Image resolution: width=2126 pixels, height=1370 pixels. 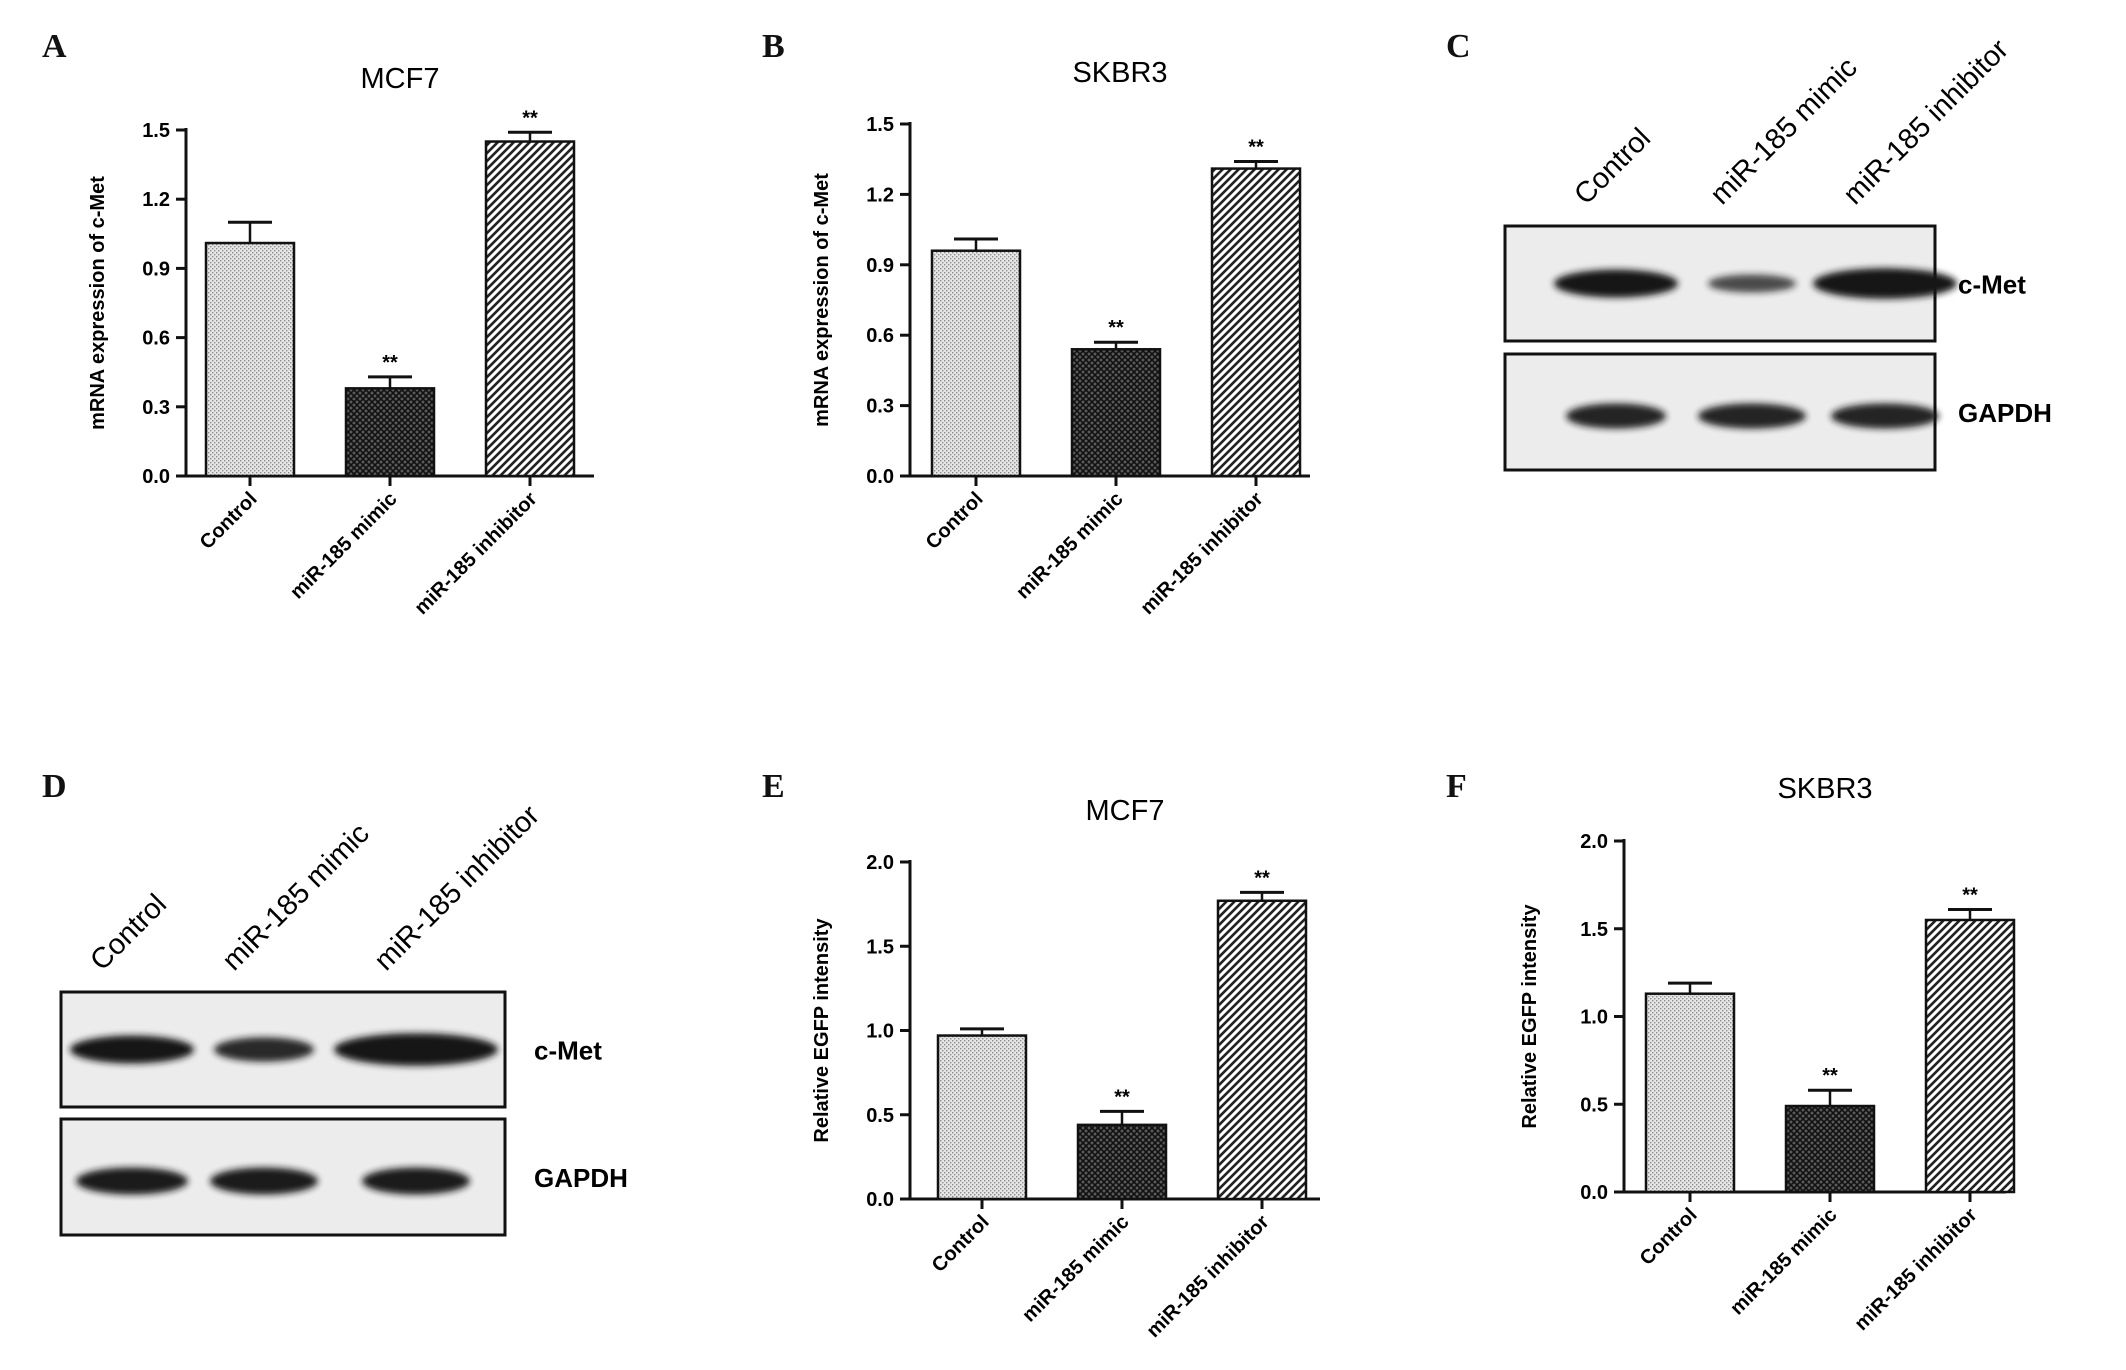 I want to click on panel-letter-f: F, so click(x=1456, y=786).